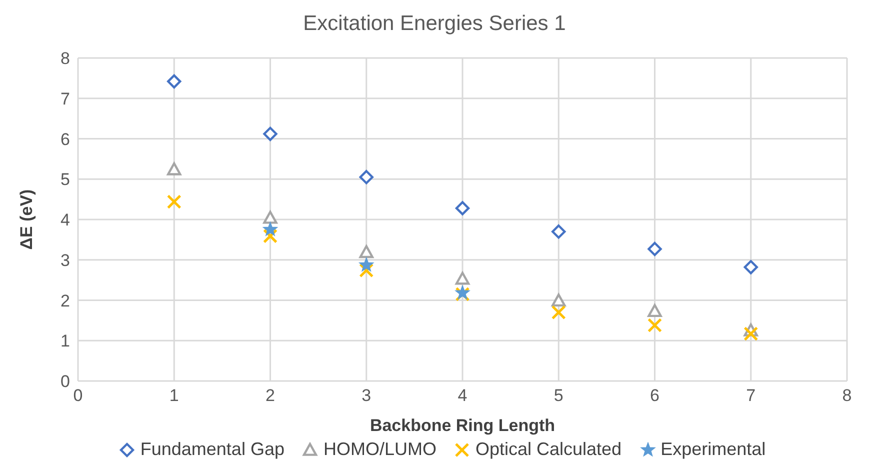 The height and width of the screenshot is (476, 869). I want to click on y-tick-label: 5, so click(65, 180).